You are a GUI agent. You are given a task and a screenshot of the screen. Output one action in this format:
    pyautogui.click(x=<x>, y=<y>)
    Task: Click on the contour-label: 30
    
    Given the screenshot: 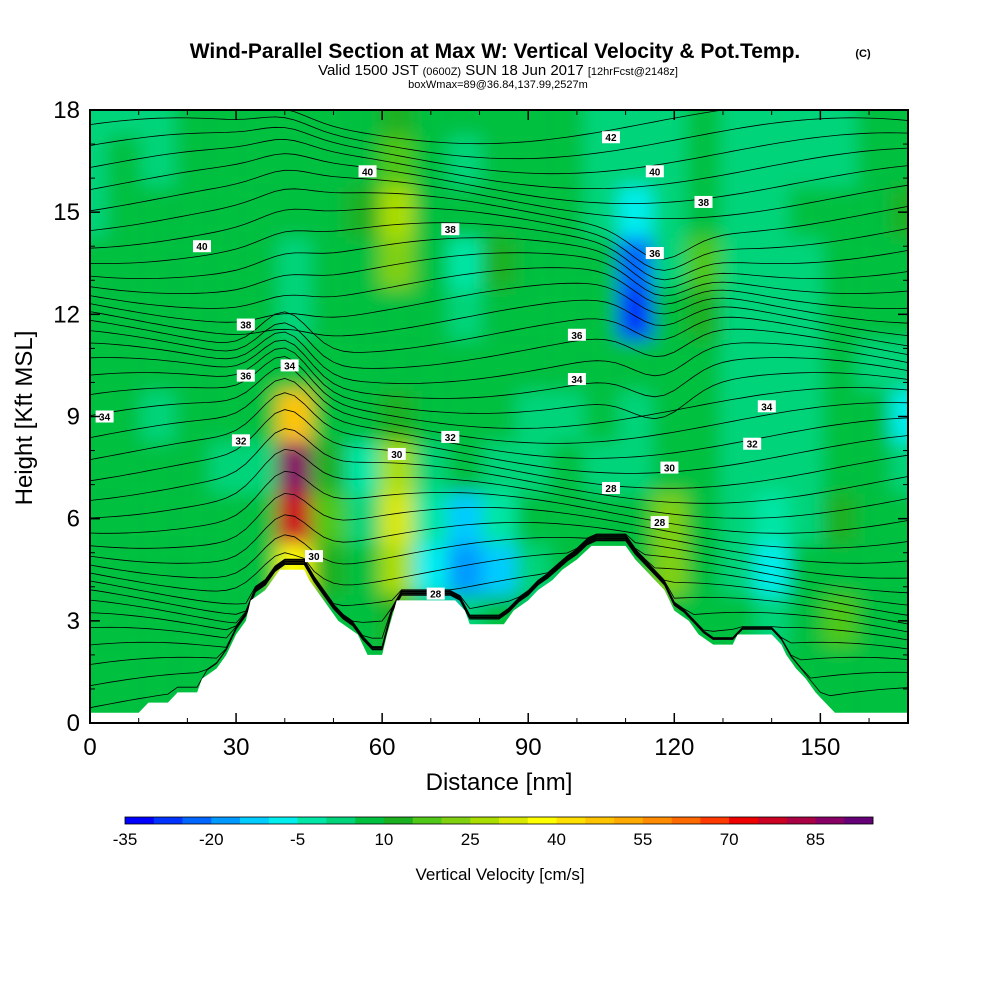 What is the action you would take?
    pyautogui.click(x=670, y=469)
    